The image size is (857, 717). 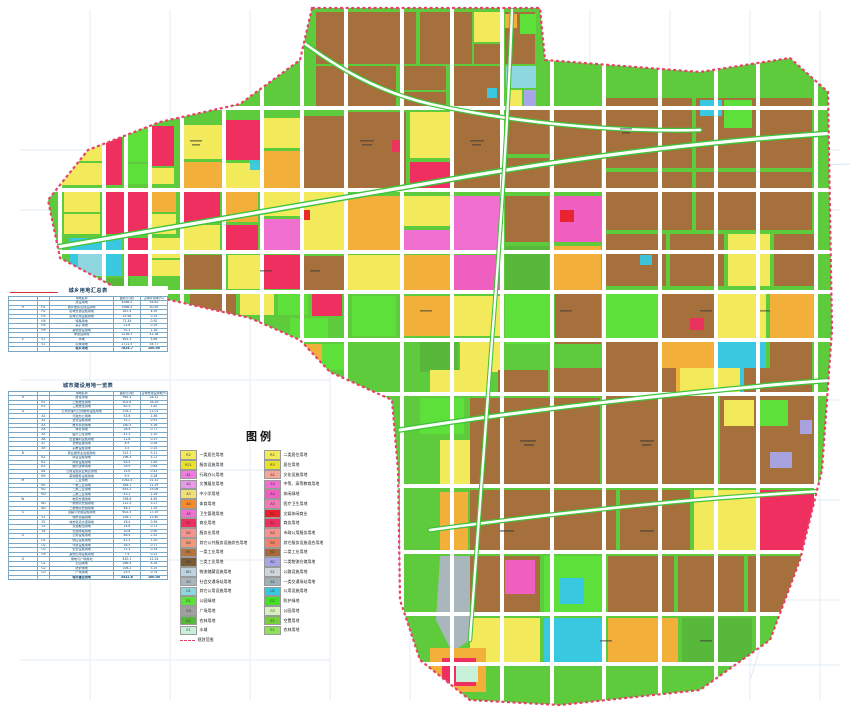 I want to click on table-cell: 城乡用地, so click(x=81, y=349).